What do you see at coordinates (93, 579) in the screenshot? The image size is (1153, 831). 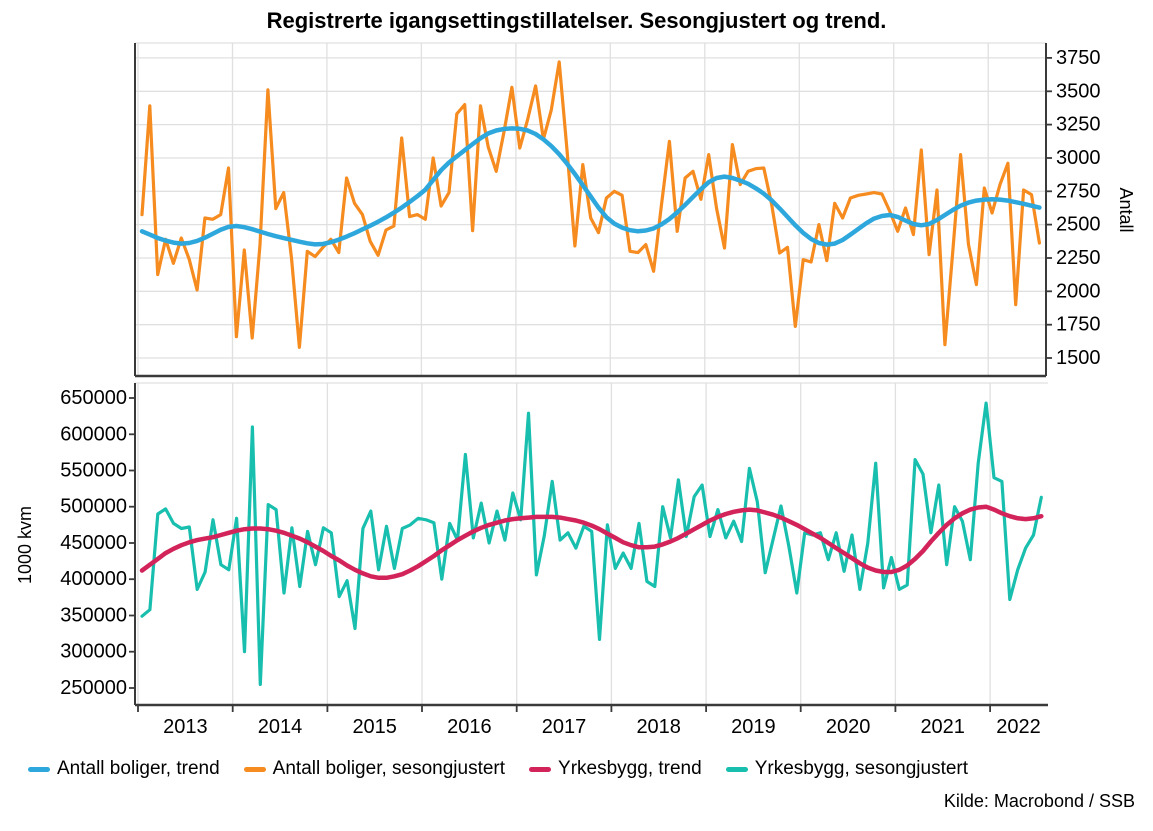 I see `y-tick-label: 400000` at bounding box center [93, 579].